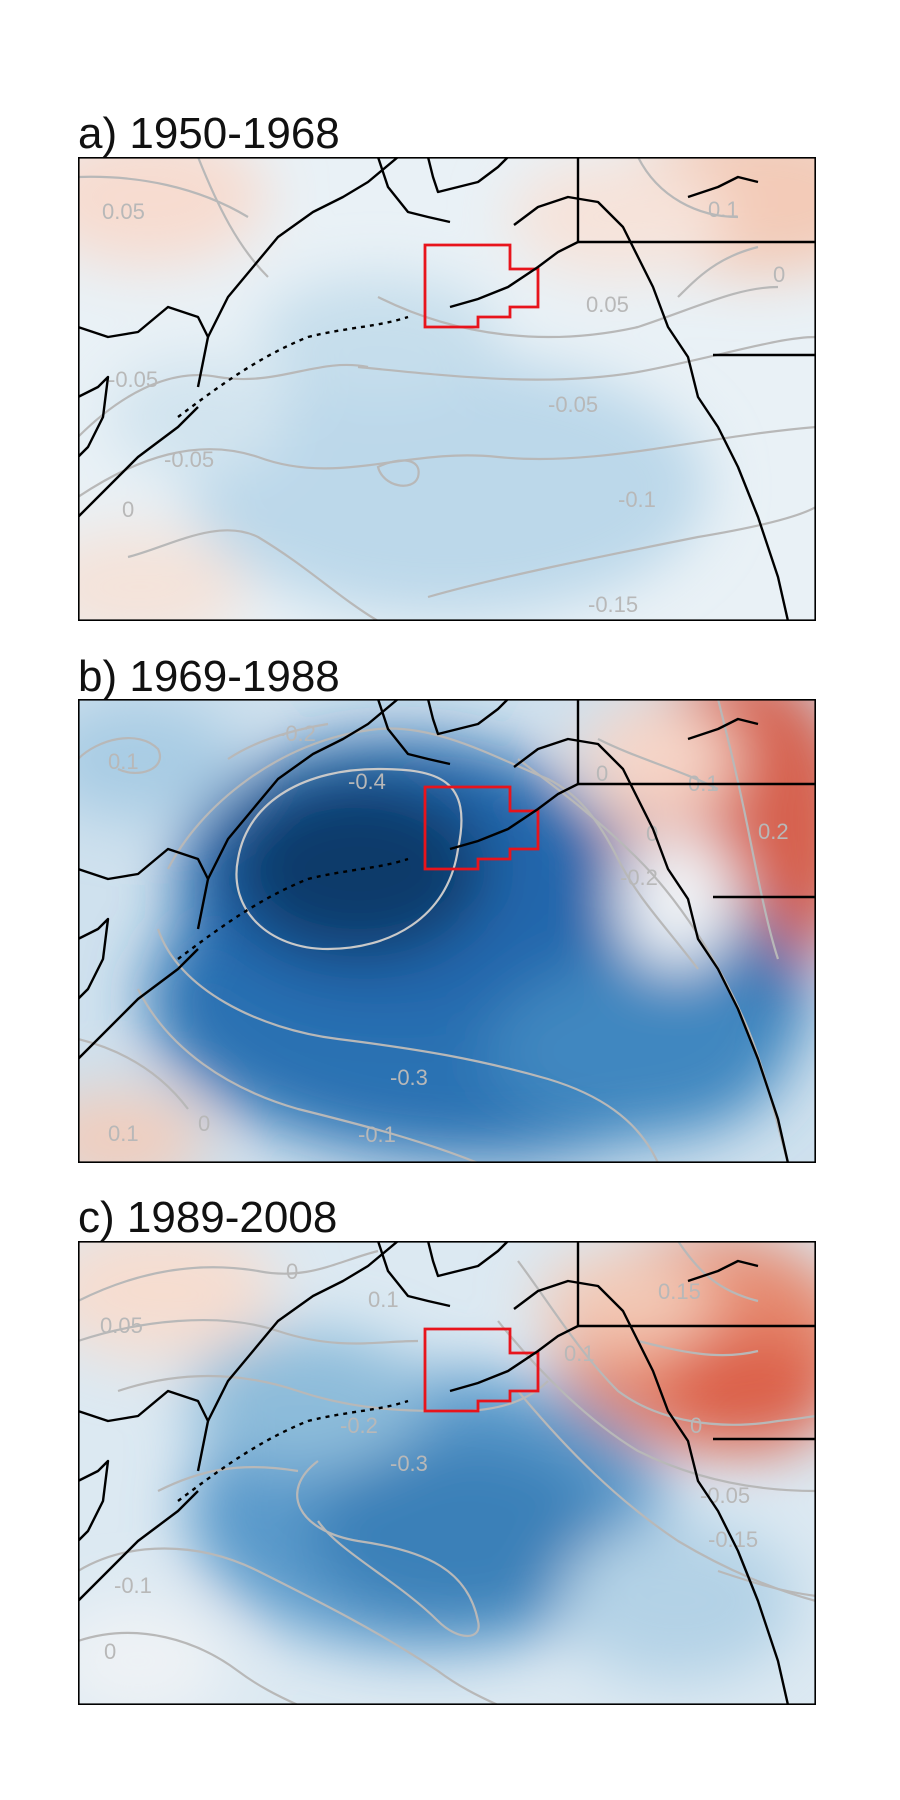  What do you see at coordinates (209, 676) in the screenshot?
I see `panel-b-title: b) 1969-1988` at bounding box center [209, 676].